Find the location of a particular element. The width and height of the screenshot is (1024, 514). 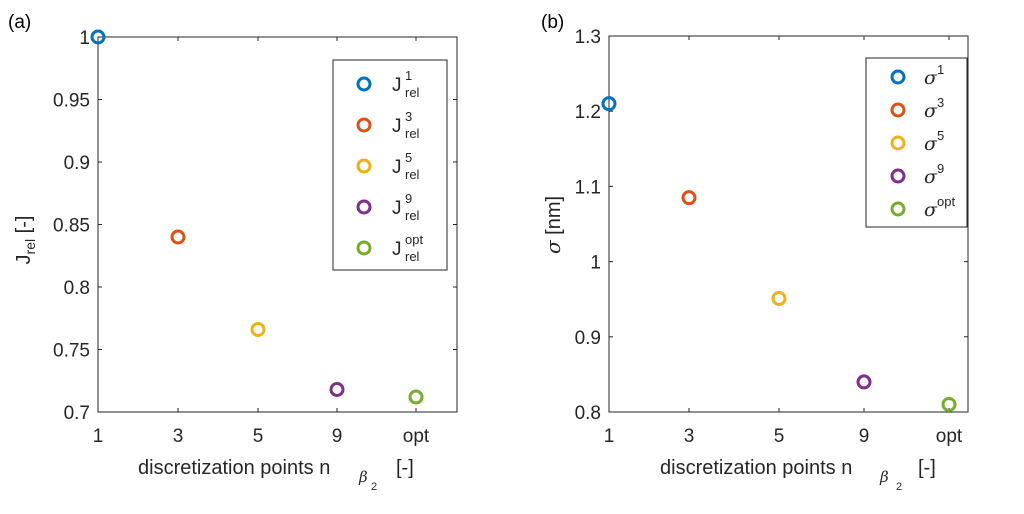

panel-b-x-label-2: 2 is located at coordinates (899, 487).